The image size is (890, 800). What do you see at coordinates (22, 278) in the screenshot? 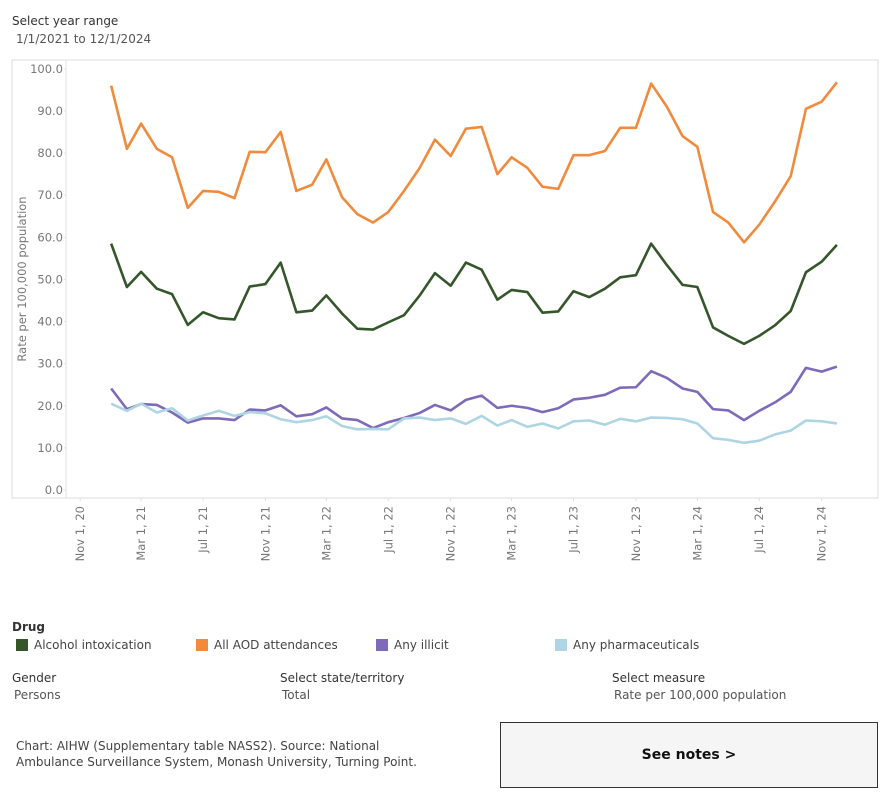
I see `y-axis-label: Rate per 100,000 population` at bounding box center [22, 278].